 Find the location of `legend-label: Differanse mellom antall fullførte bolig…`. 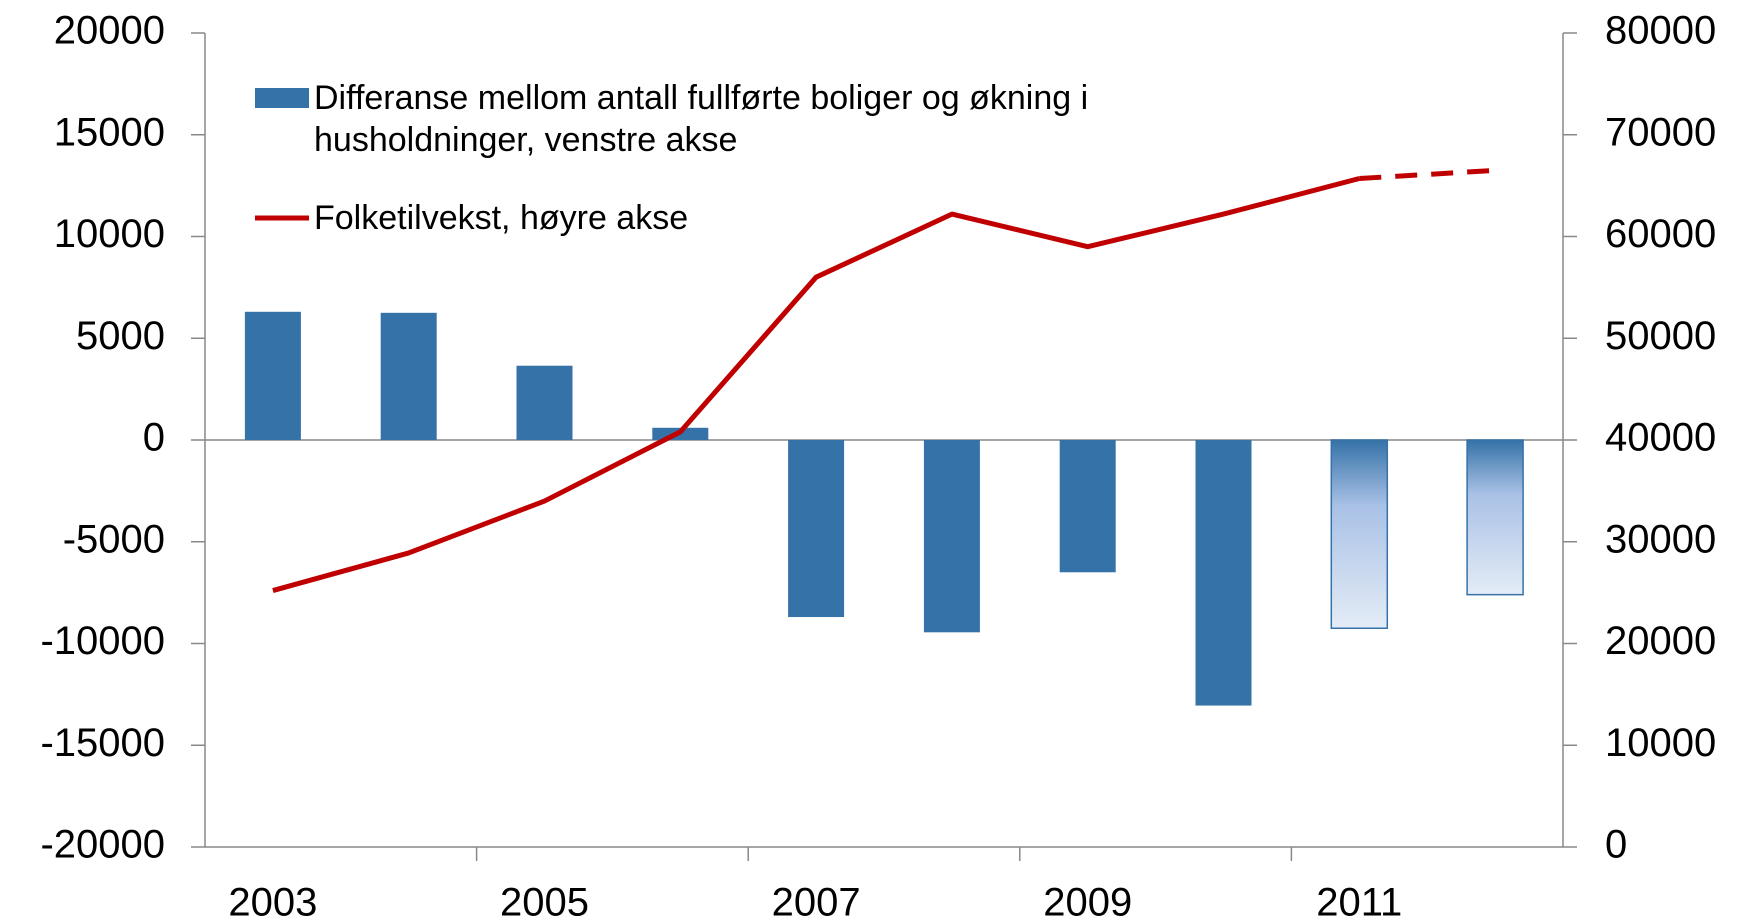

legend-label: Differanse mellom antall fullførte bolig… is located at coordinates (701, 119).